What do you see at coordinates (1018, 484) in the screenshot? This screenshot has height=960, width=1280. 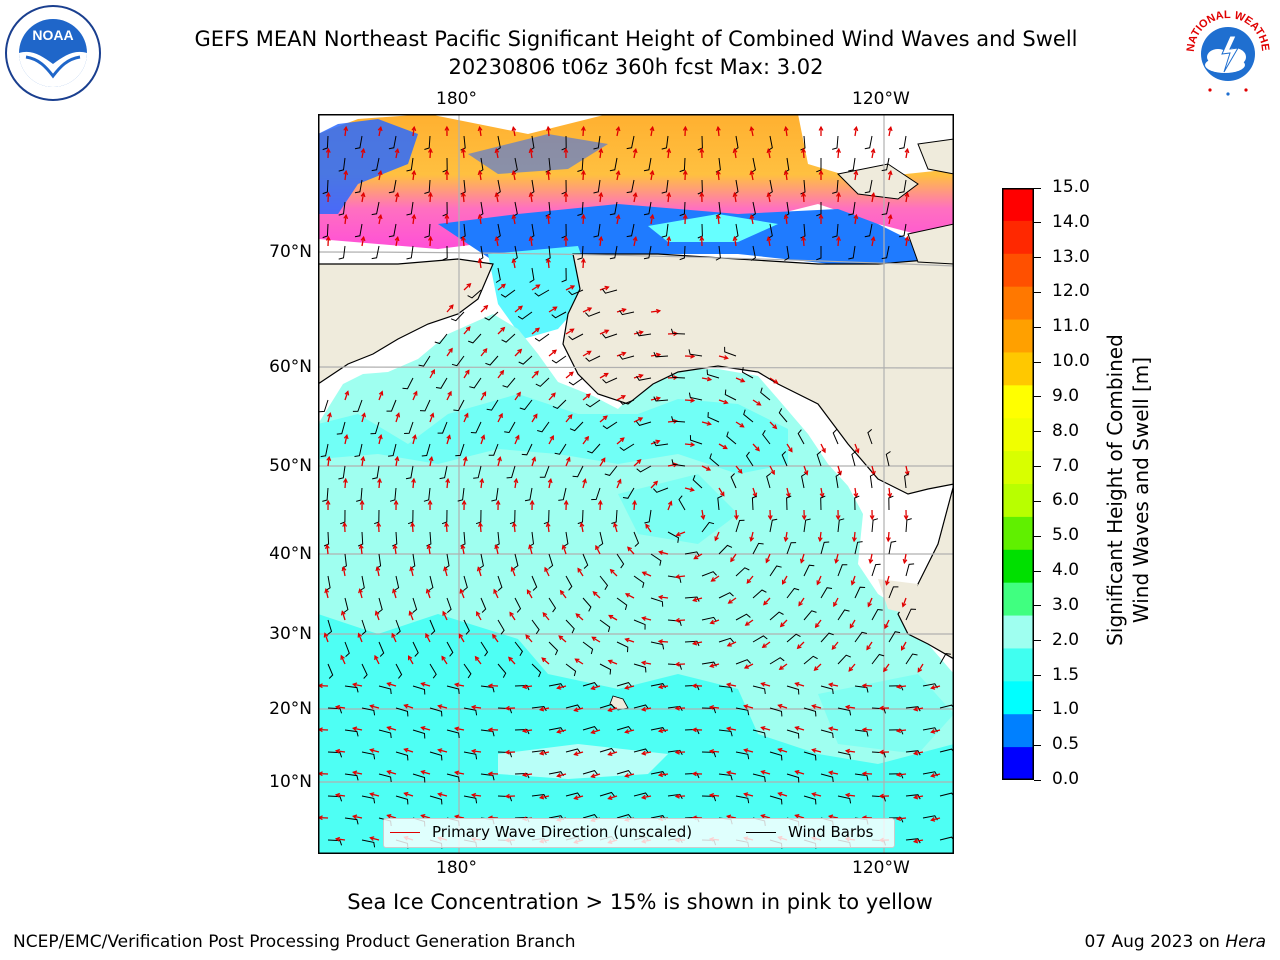 I see `colorbar` at bounding box center [1018, 484].